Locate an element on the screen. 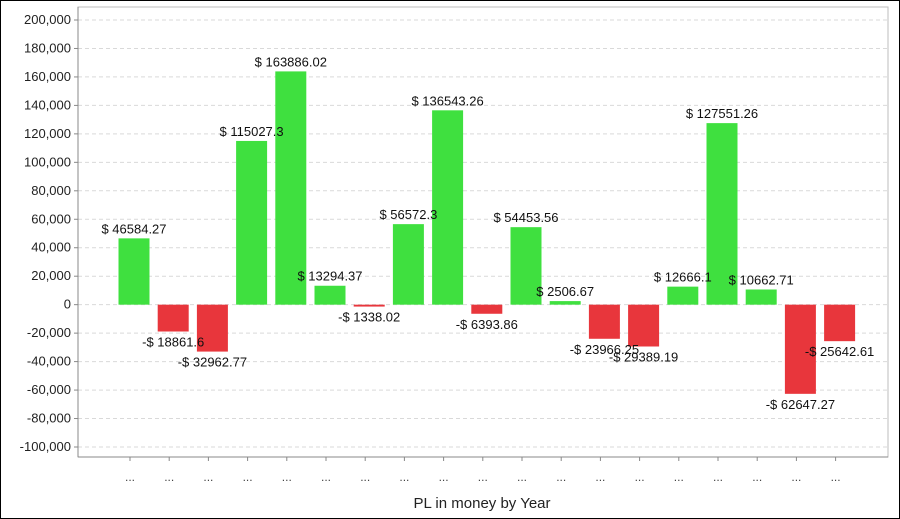 Image resolution: width=900 pixels, height=519 pixels. y-tick-label: -100,000 is located at coordinates (45, 446).